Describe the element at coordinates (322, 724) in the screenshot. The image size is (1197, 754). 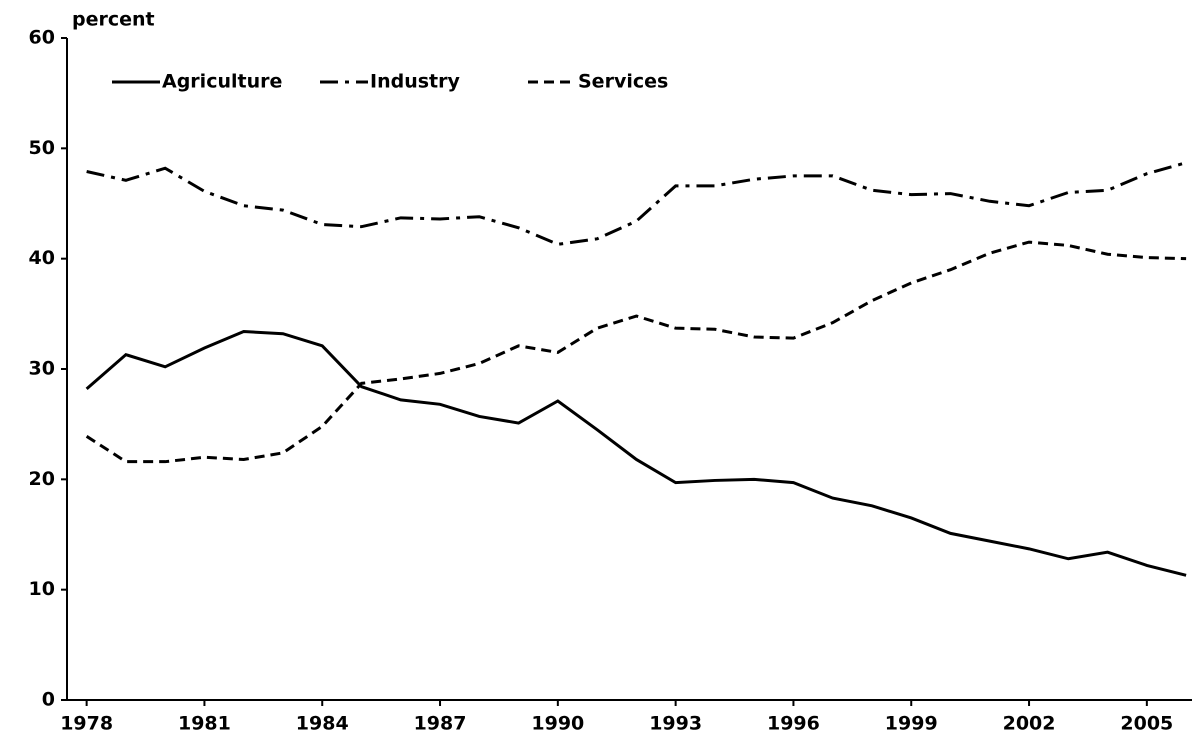
I see `x-tick-label: 1984` at that location.